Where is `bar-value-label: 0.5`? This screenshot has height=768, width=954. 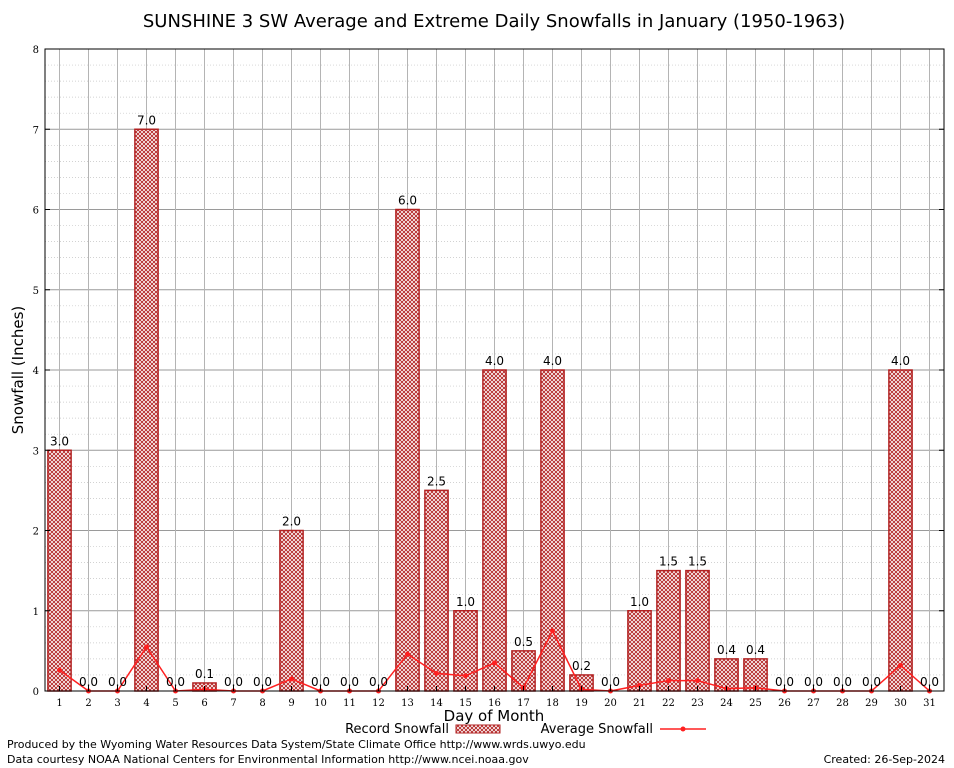 bar-value-label: 0.5 is located at coordinates (523, 642).